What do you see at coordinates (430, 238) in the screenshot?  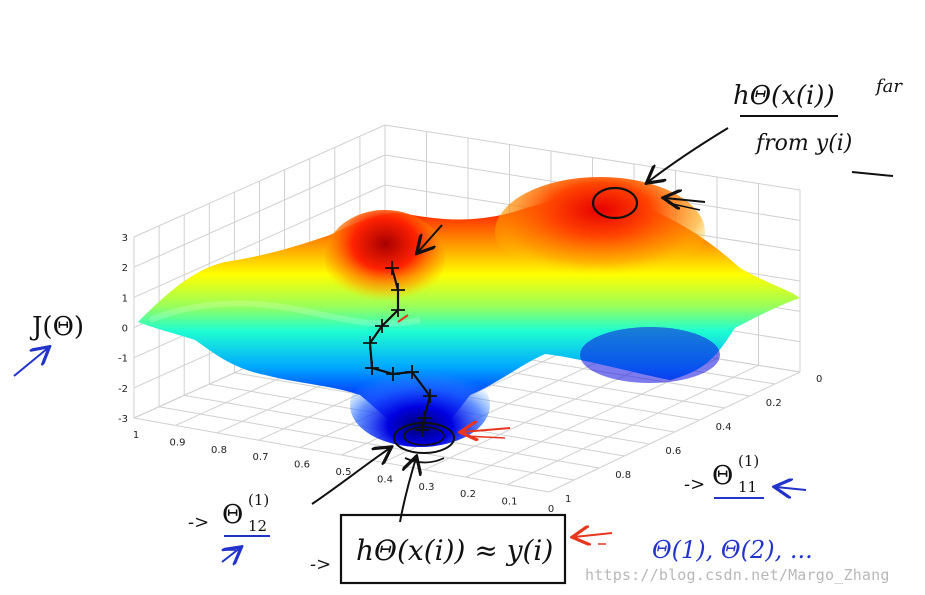 I see `start-pointer-arrow` at bounding box center [430, 238].